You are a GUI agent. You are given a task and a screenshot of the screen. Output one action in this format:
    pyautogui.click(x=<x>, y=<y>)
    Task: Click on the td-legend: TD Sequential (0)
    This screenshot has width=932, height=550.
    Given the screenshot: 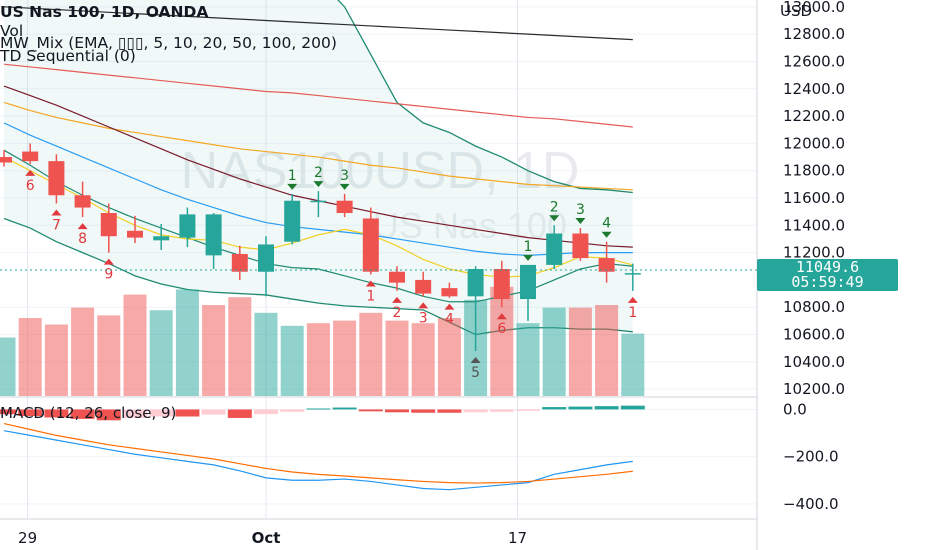 What is the action you would take?
    pyautogui.click(x=68, y=56)
    